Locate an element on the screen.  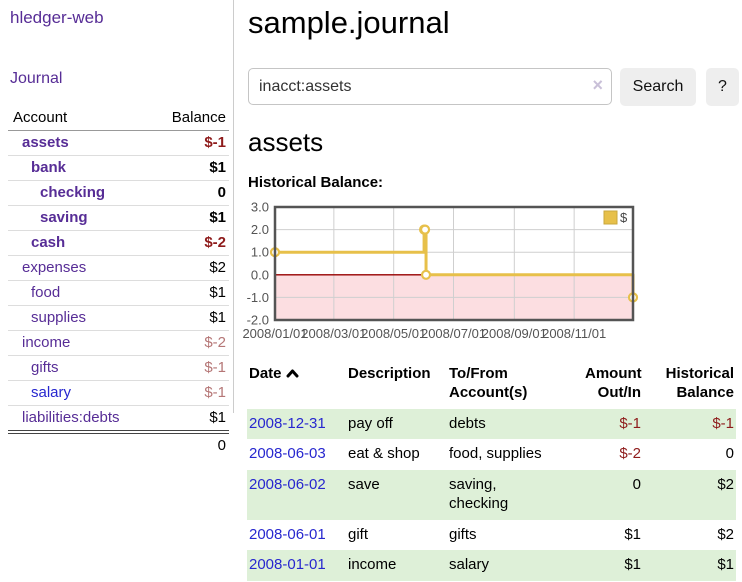
transaction-accounts: gifts is located at coordinates (463, 534).